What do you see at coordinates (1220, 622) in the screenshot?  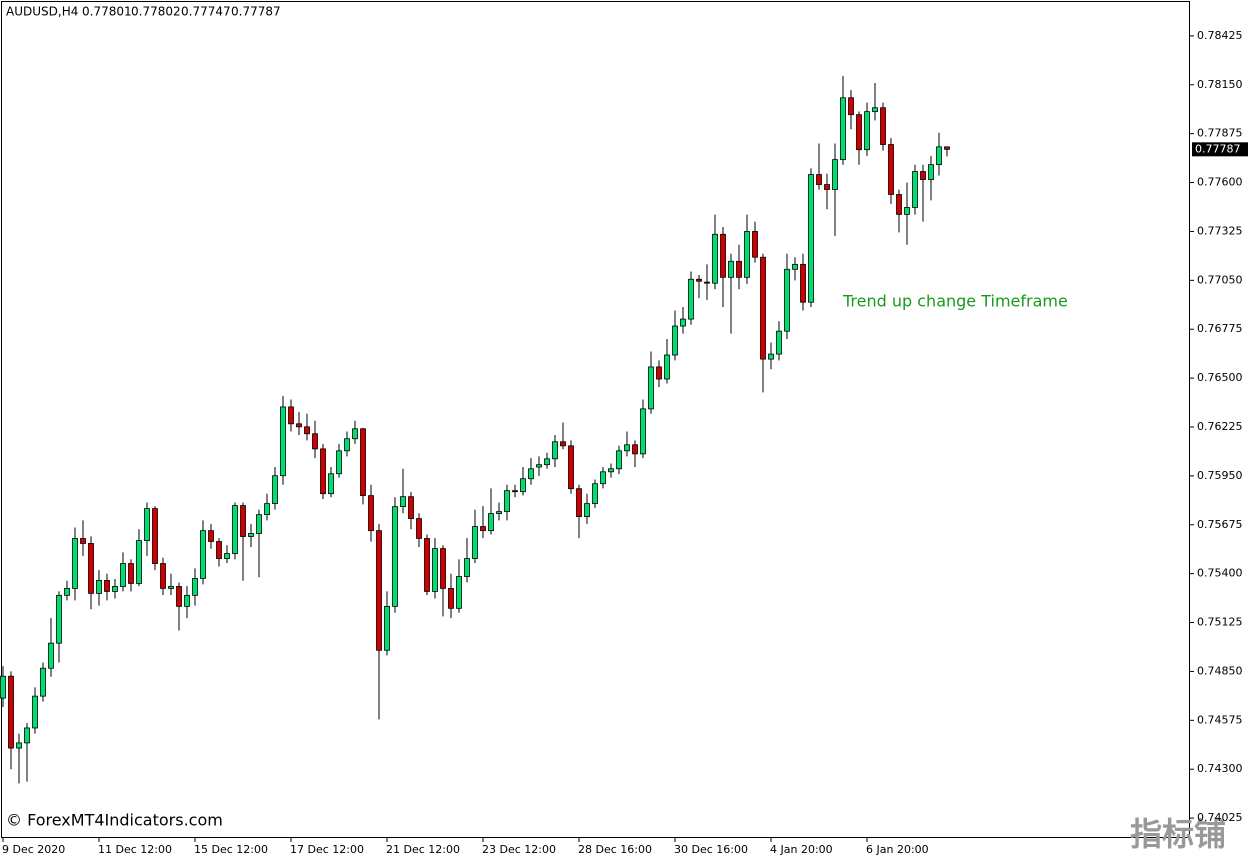 I see `y-tick-label: 0.75125` at bounding box center [1220, 622].